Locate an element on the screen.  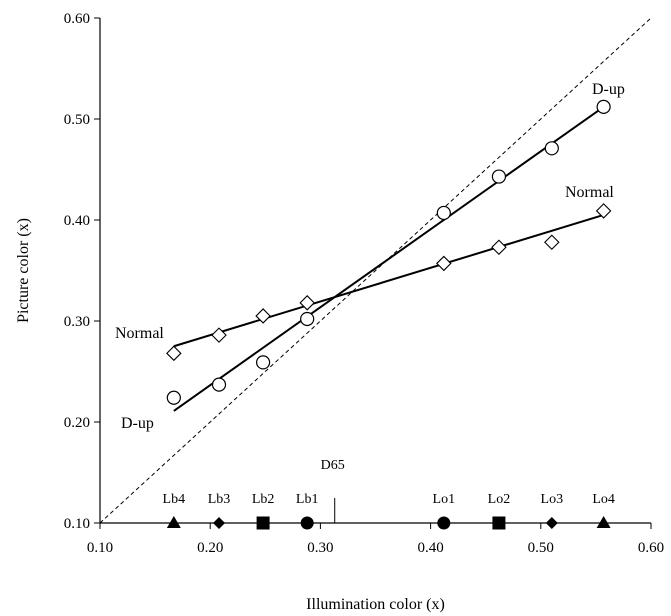
fit-line-normal is located at coordinates (388, 280).